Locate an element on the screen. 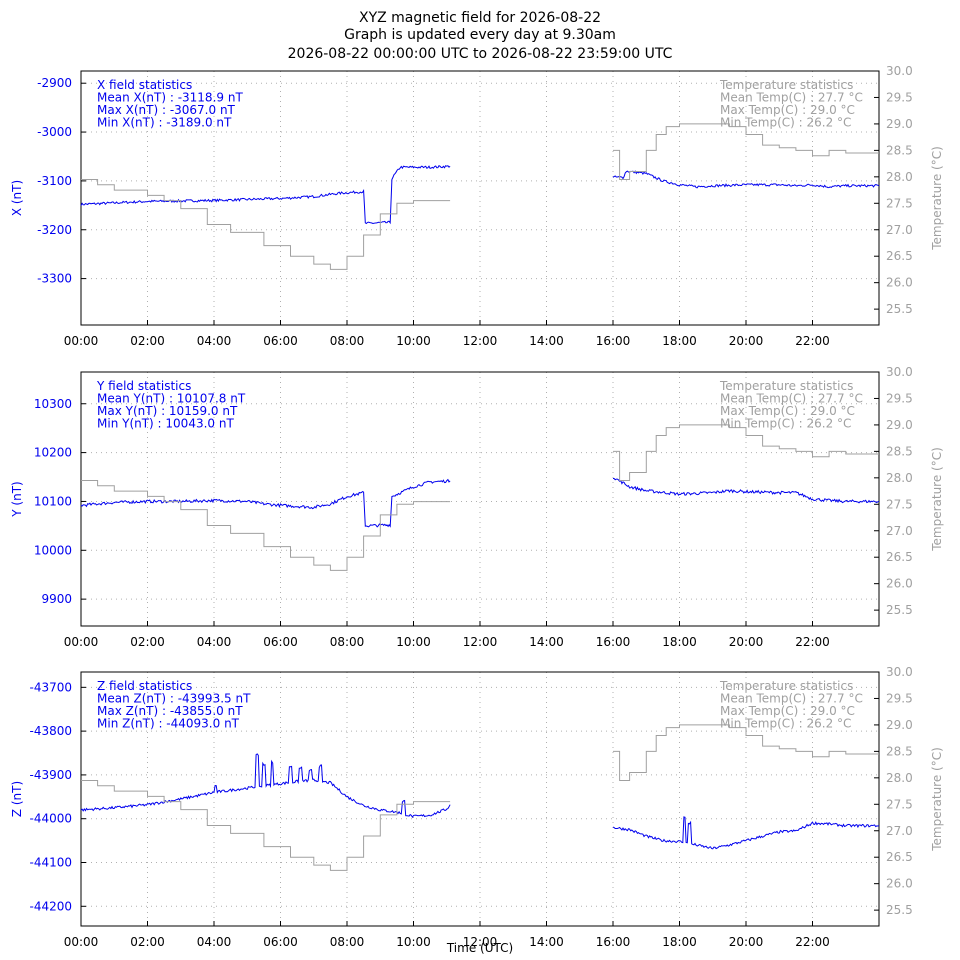  field-stats-line: Max X(nT) : -3067.0 nT is located at coordinates (166, 110).